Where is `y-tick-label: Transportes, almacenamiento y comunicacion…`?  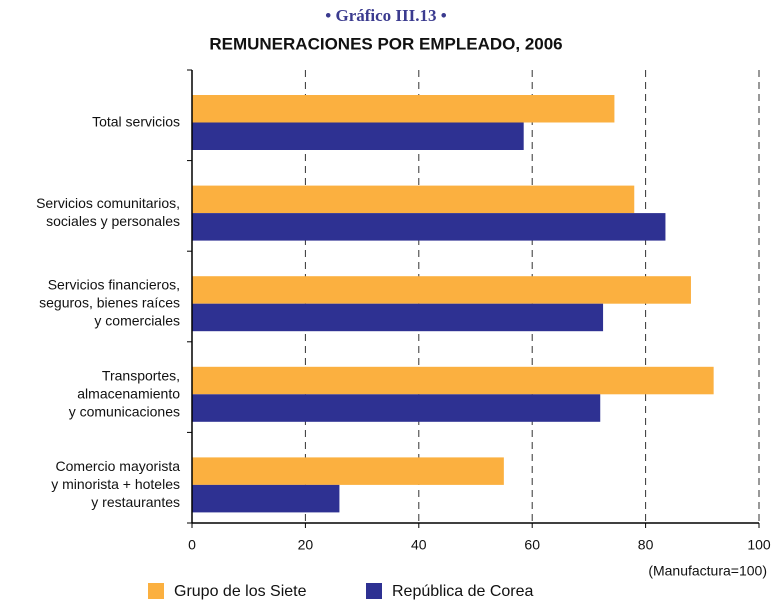
y-tick-label: Transportes, almacenamiento y comunicacion… is located at coordinates (124, 393).